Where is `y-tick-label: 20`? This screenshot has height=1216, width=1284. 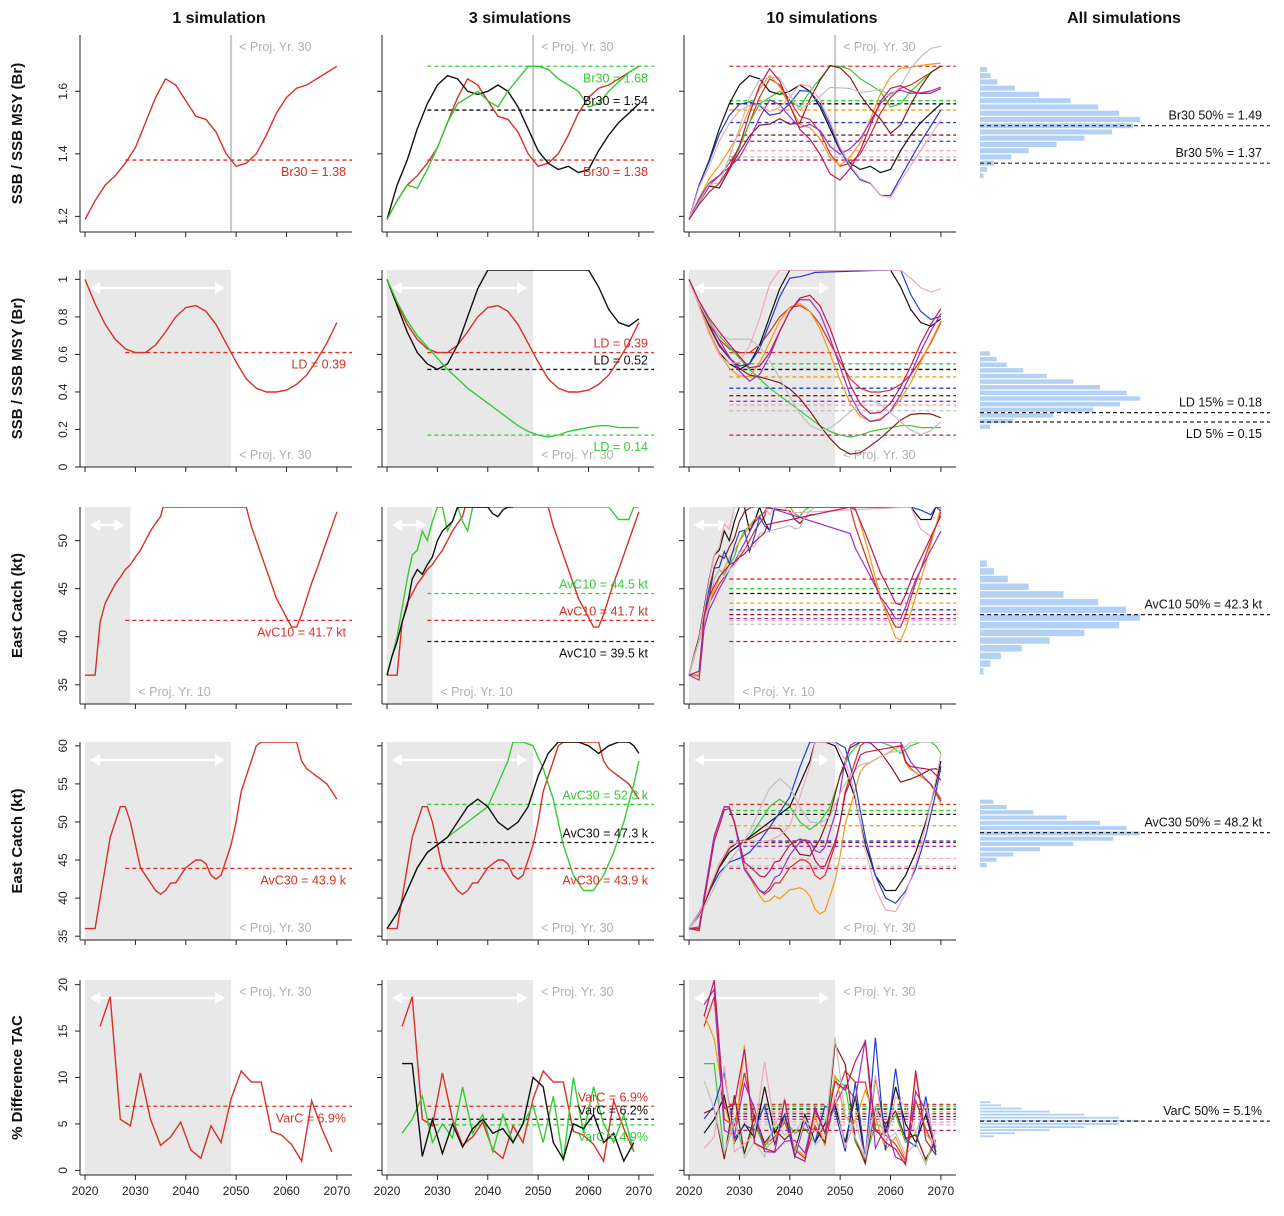
y-tick-label: 20 is located at coordinates (63, 985).